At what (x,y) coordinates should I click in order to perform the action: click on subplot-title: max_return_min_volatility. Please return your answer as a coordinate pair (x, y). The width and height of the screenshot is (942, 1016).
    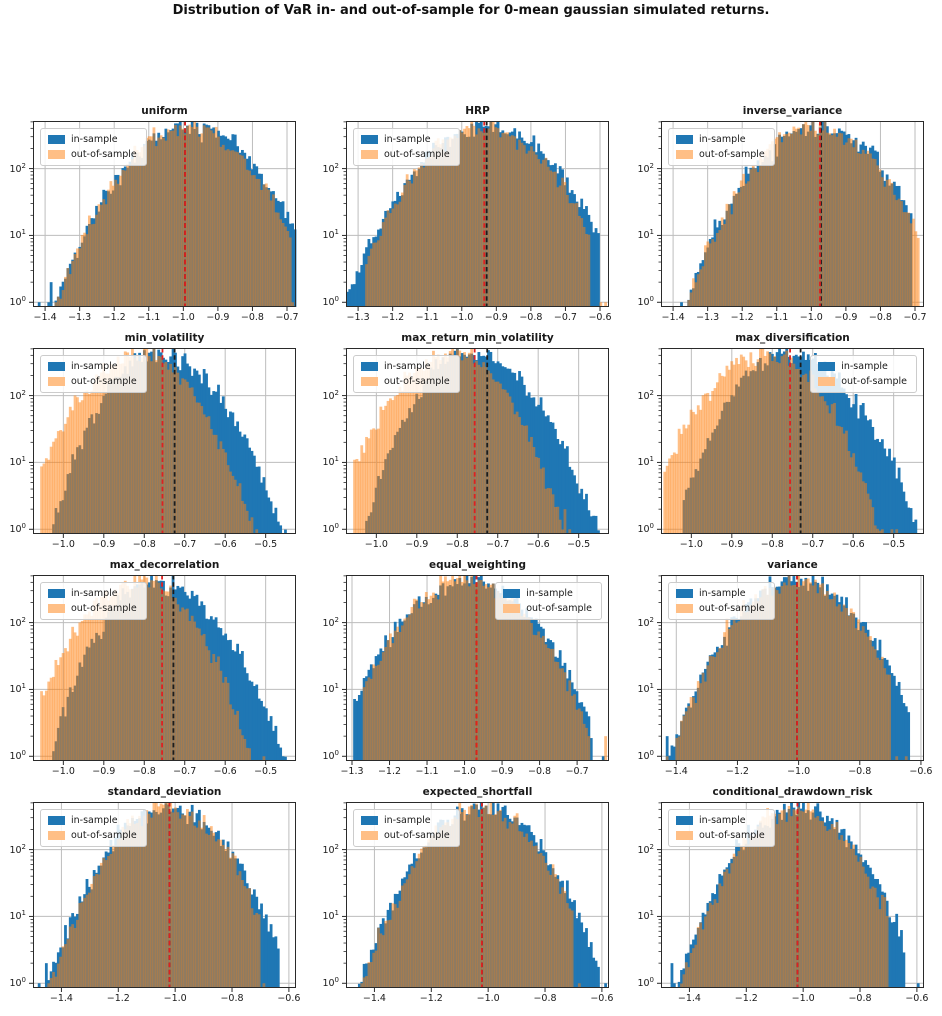
    Looking at the image, I should click on (477, 338).